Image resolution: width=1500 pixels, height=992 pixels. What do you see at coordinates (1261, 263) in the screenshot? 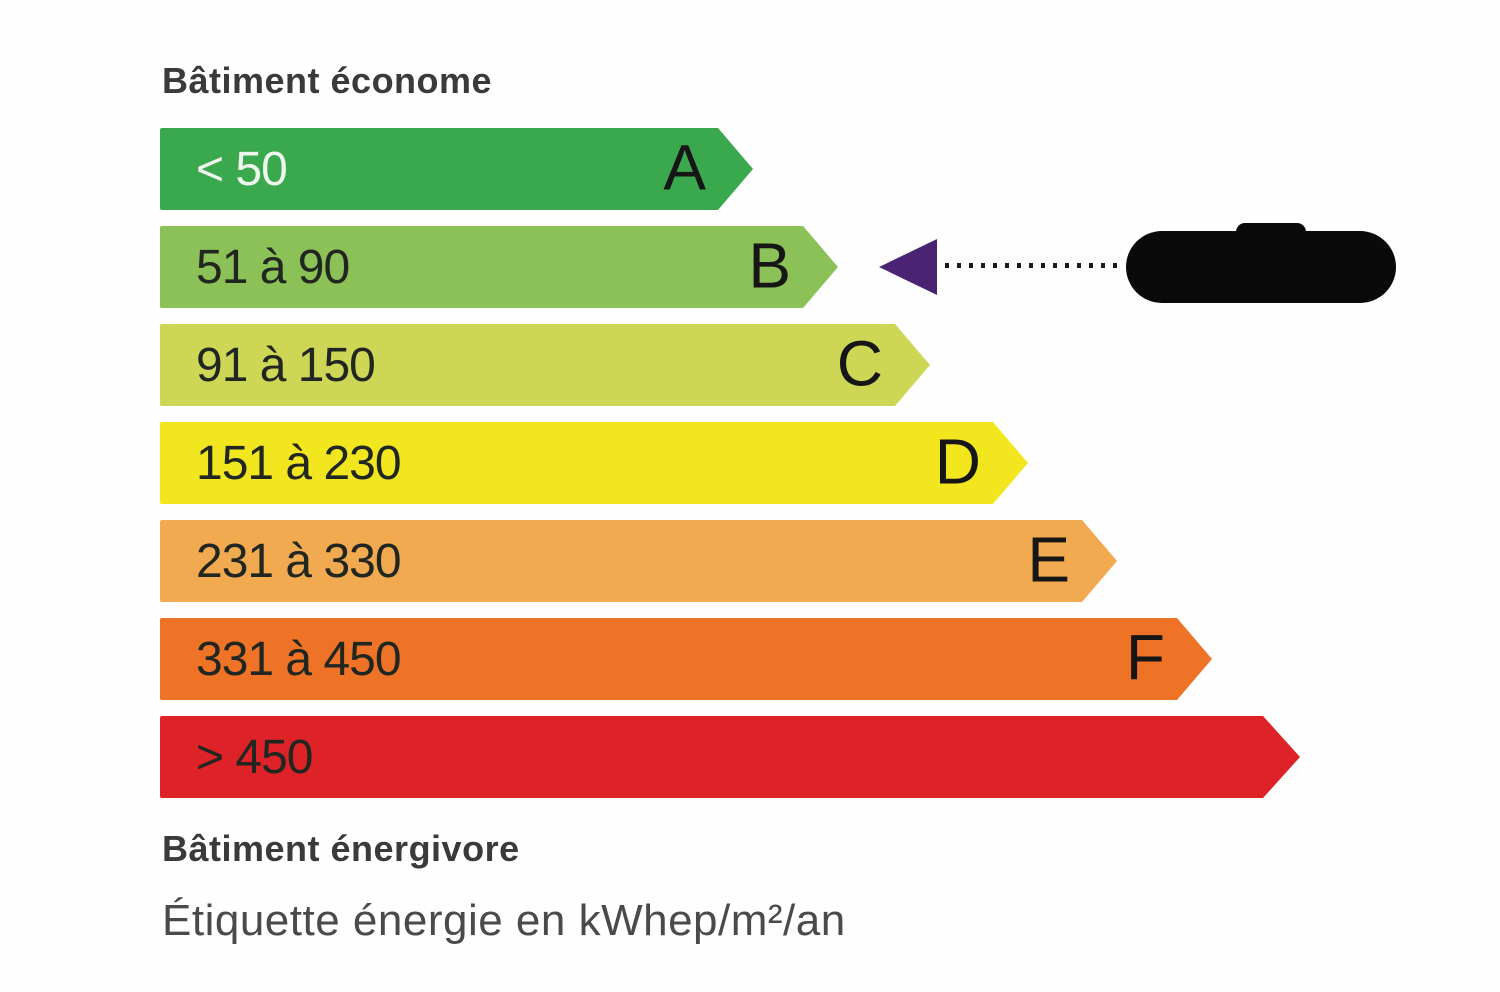
I see `redacted-value-blob` at bounding box center [1261, 263].